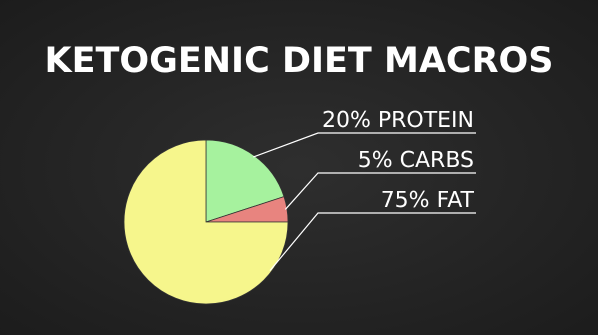 The height and width of the screenshot is (335, 598). What do you see at coordinates (416, 160) in the screenshot?
I see `slice-label: 5% CARBS` at bounding box center [416, 160].